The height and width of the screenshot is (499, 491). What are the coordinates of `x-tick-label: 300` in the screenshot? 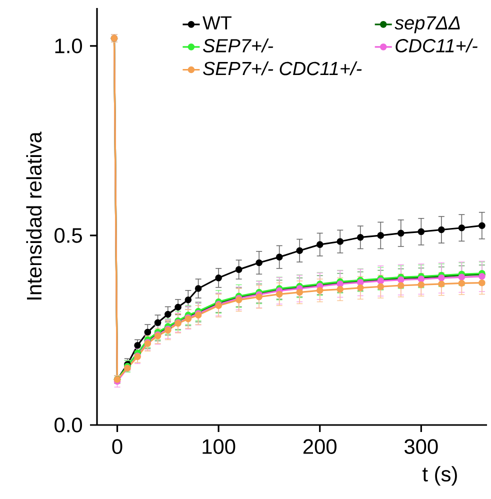 It's located at (421, 446).